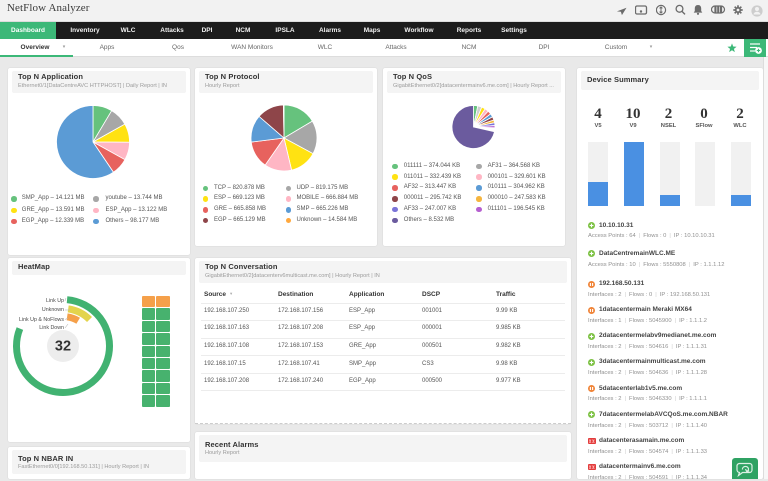 This screenshot has height=481, width=768. What do you see at coordinates (63, 347) in the screenshot?
I see `svg-text: 32` at bounding box center [63, 347].